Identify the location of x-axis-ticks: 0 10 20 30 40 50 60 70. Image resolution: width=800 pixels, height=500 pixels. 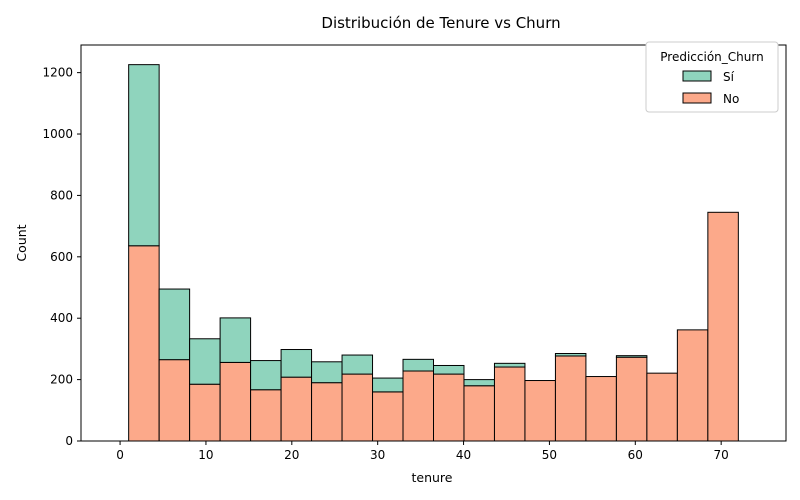
(422, 451).